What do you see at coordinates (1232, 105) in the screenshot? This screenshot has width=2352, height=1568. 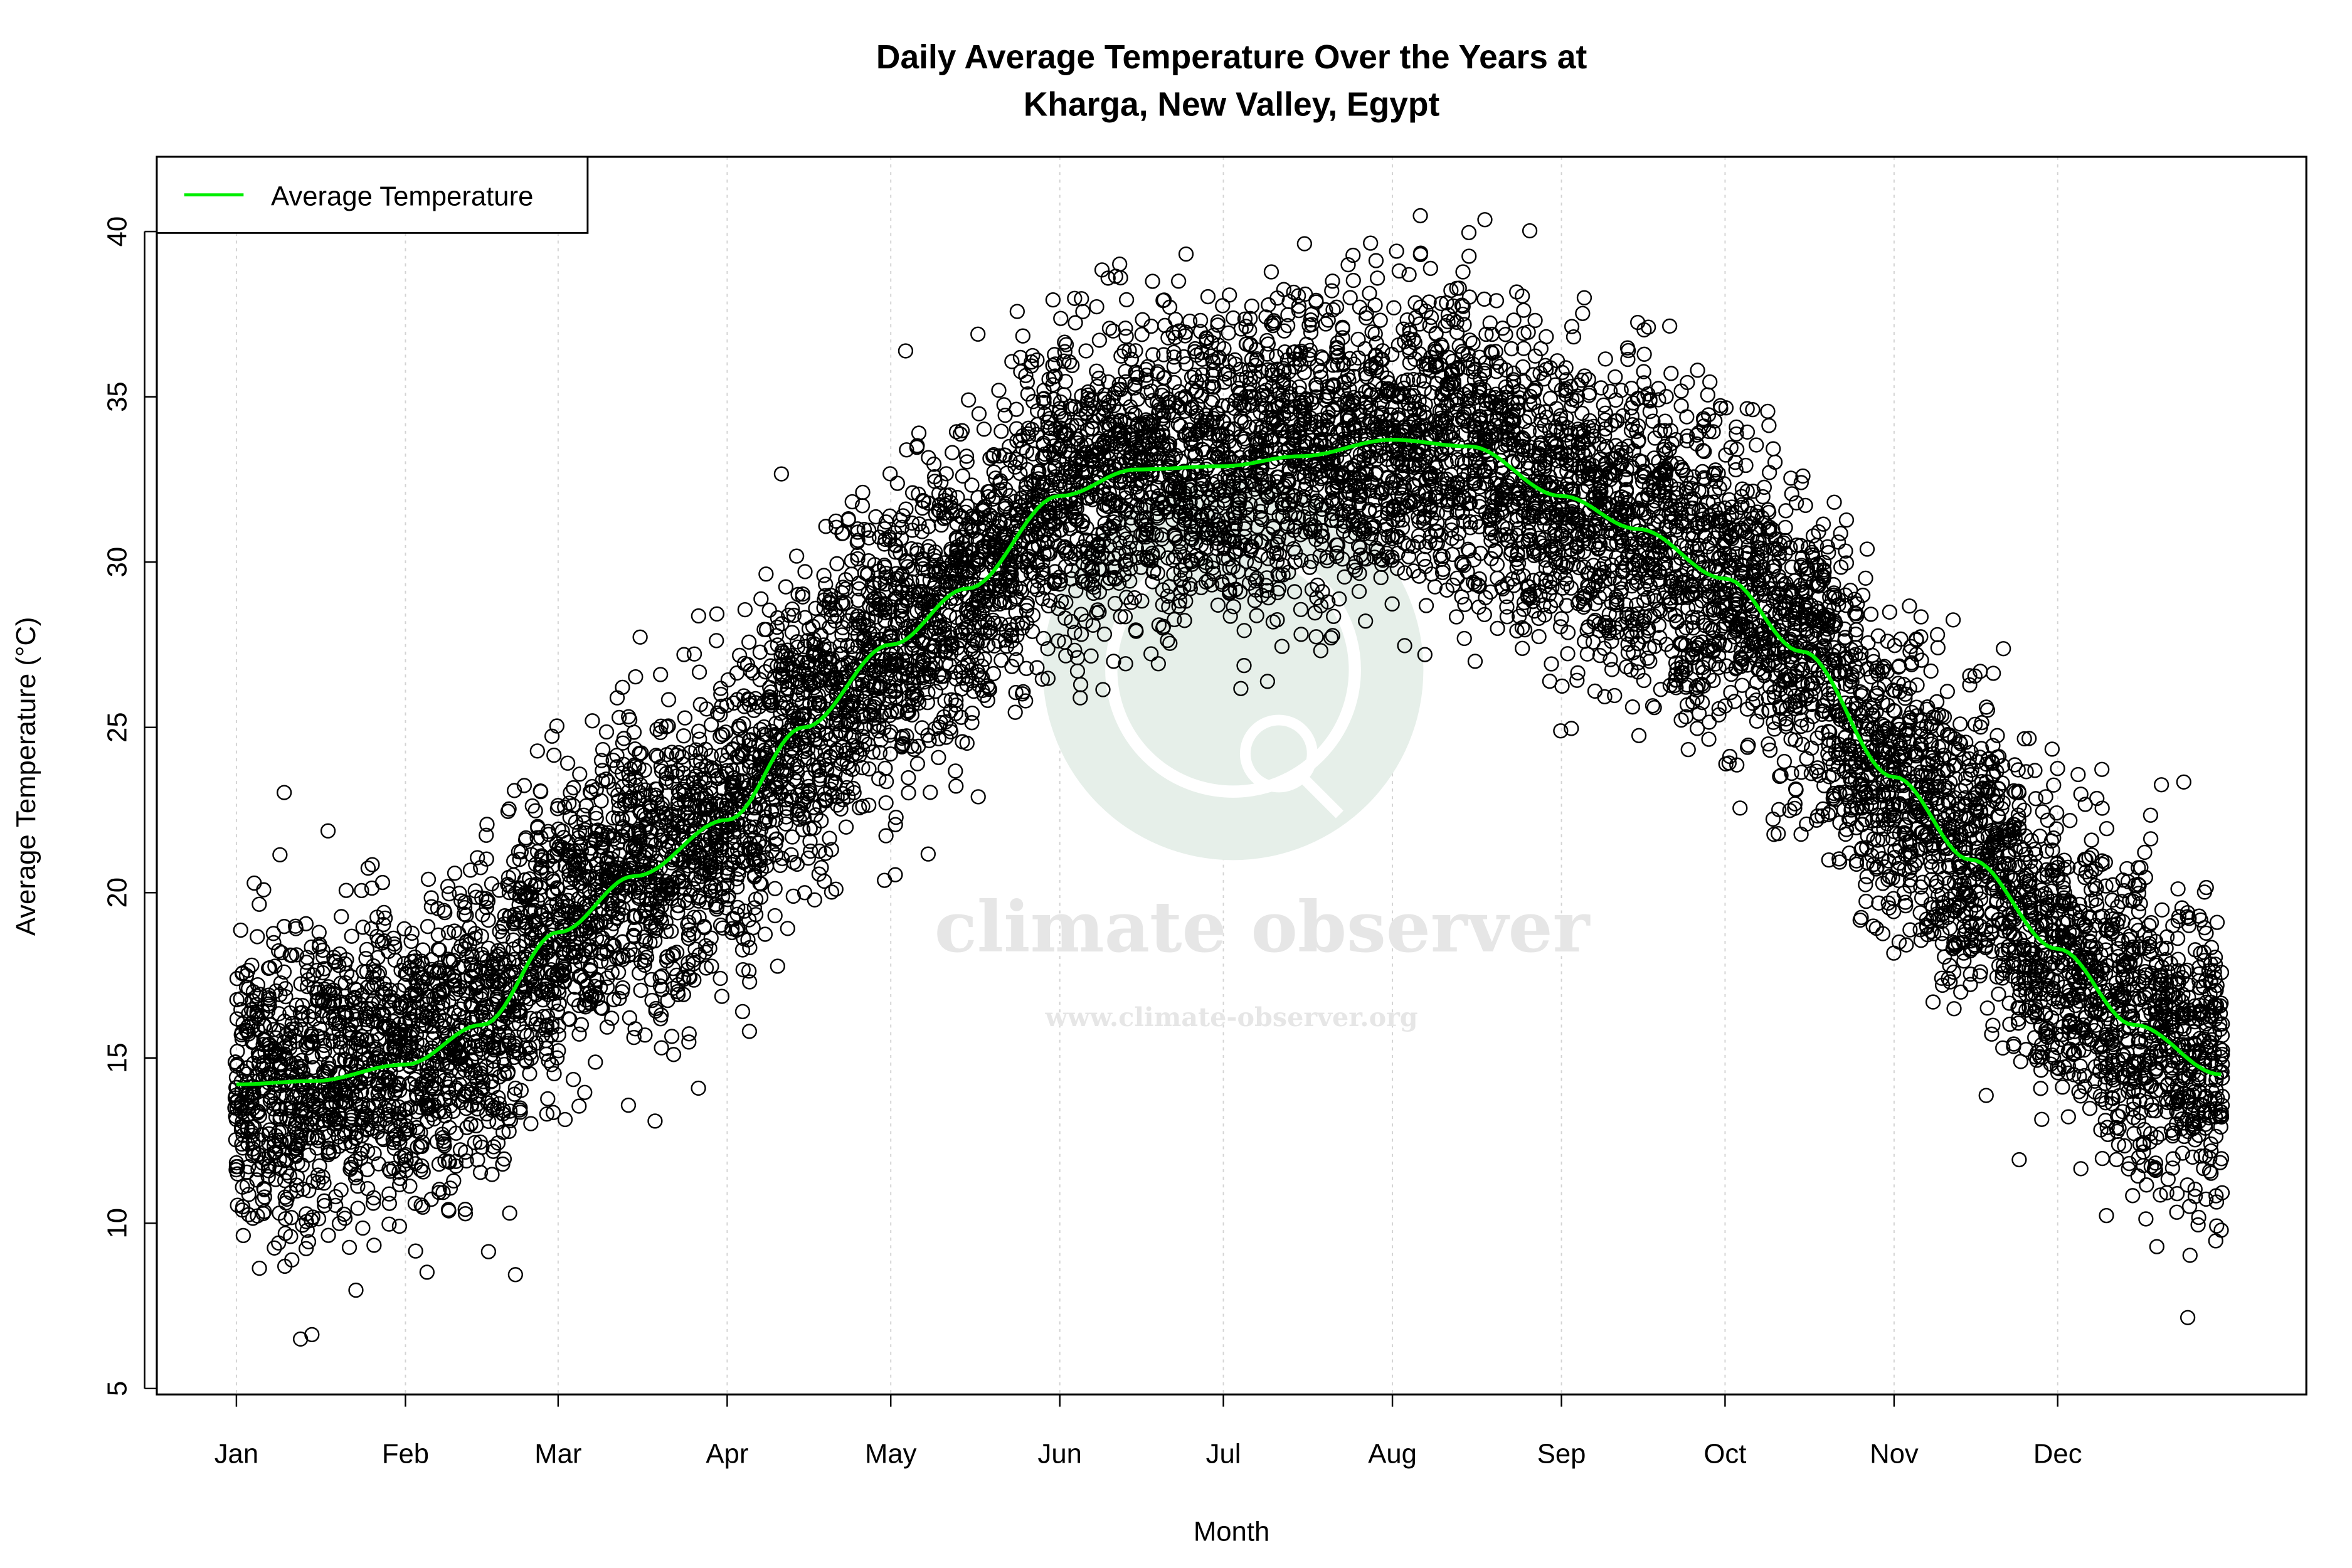 I see `chart-subtitle: Kharga, New Valley, Egypt` at bounding box center [1232, 105].